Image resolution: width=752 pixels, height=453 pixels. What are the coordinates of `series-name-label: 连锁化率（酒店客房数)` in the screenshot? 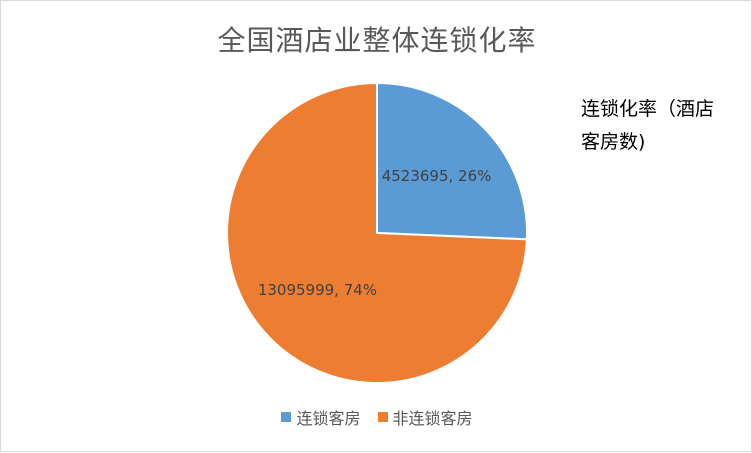 It's located at (648, 125).